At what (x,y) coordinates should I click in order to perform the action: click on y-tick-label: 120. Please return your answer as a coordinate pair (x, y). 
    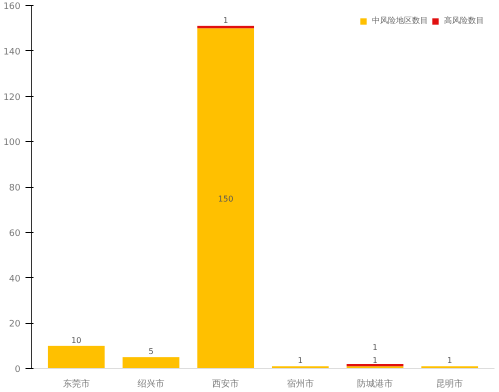
    Looking at the image, I should click on (12, 97).